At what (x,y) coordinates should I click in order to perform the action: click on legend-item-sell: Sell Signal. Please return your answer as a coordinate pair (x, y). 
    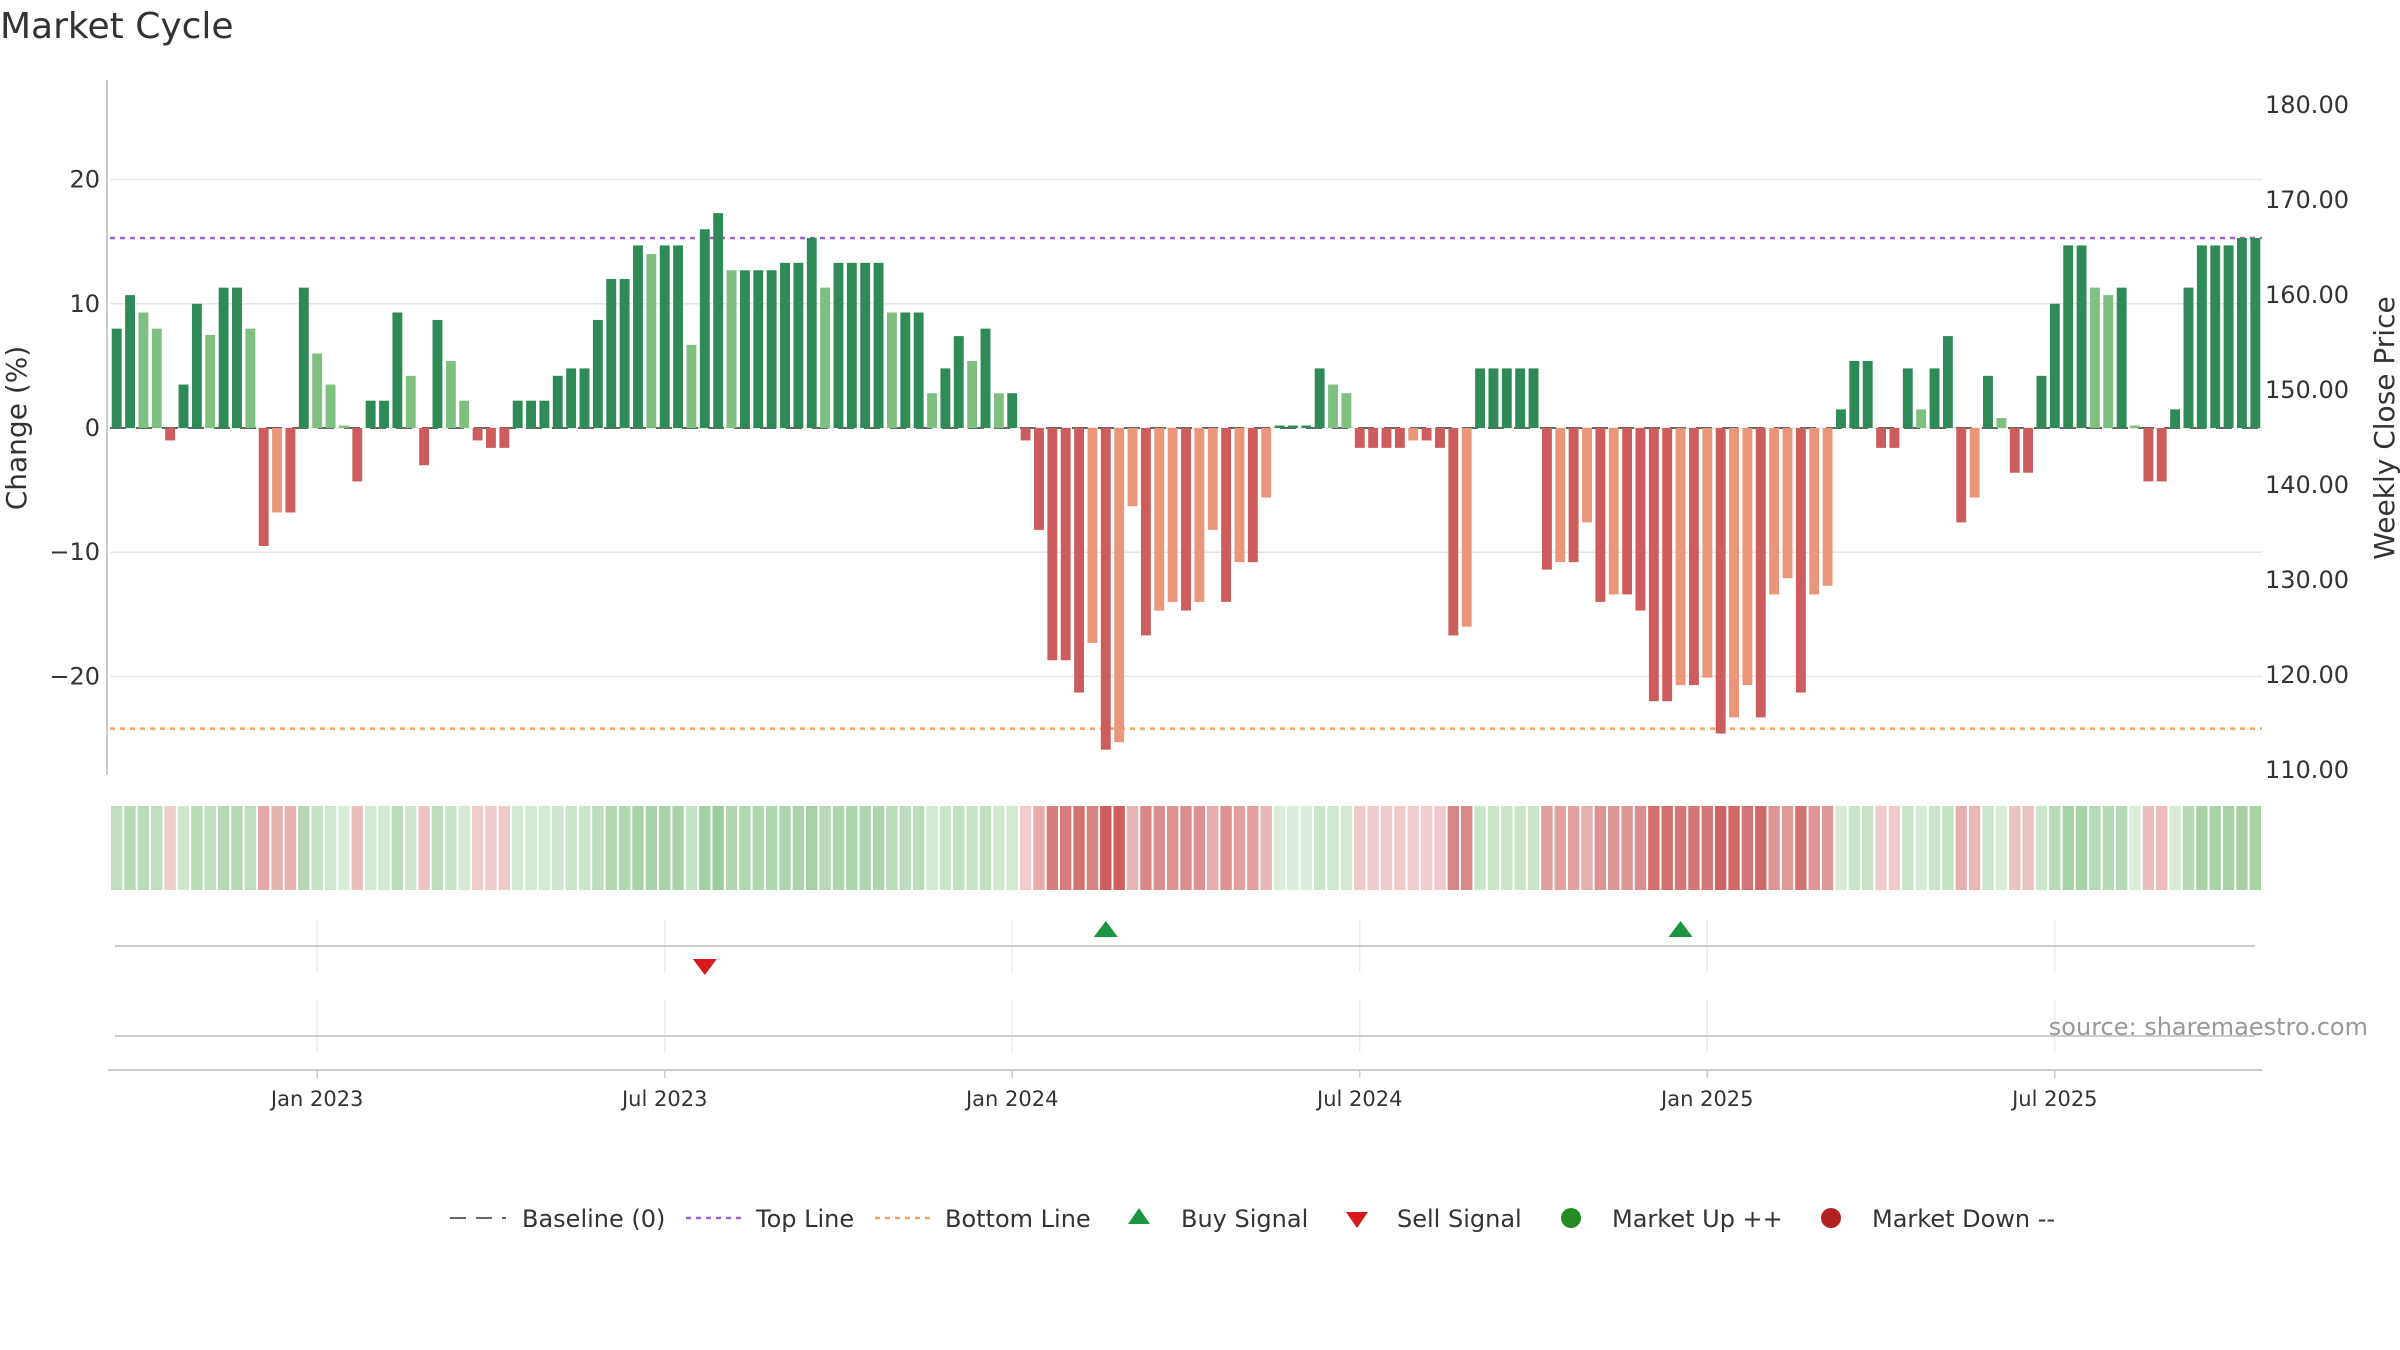
    Looking at the image, I should click on (1434, 1219).